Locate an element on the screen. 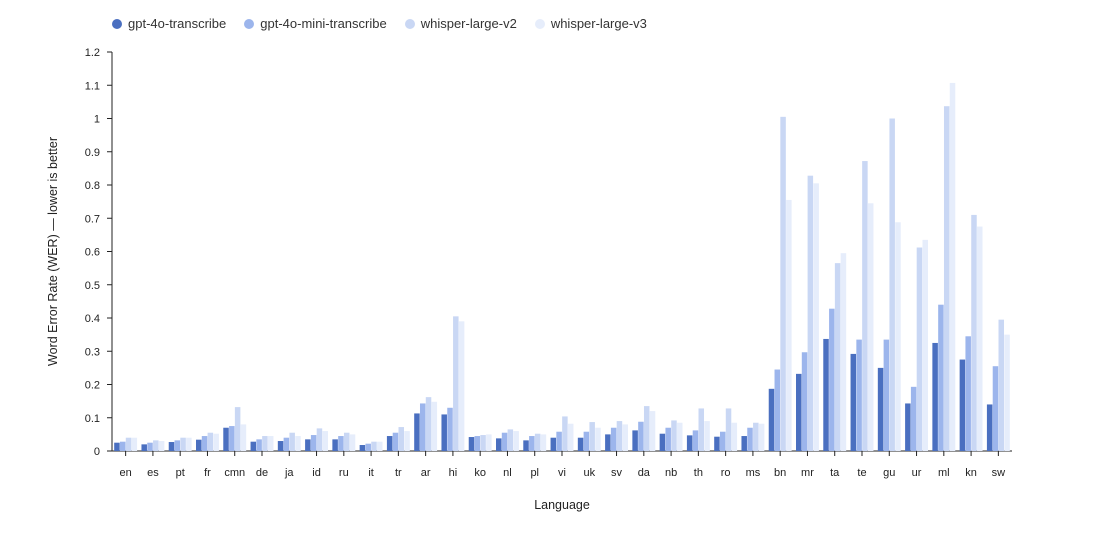 This screenshot has height=534, width=1099. bar-gpt-4o-mini-transcribe-vi is located at coordinates (559, 441).